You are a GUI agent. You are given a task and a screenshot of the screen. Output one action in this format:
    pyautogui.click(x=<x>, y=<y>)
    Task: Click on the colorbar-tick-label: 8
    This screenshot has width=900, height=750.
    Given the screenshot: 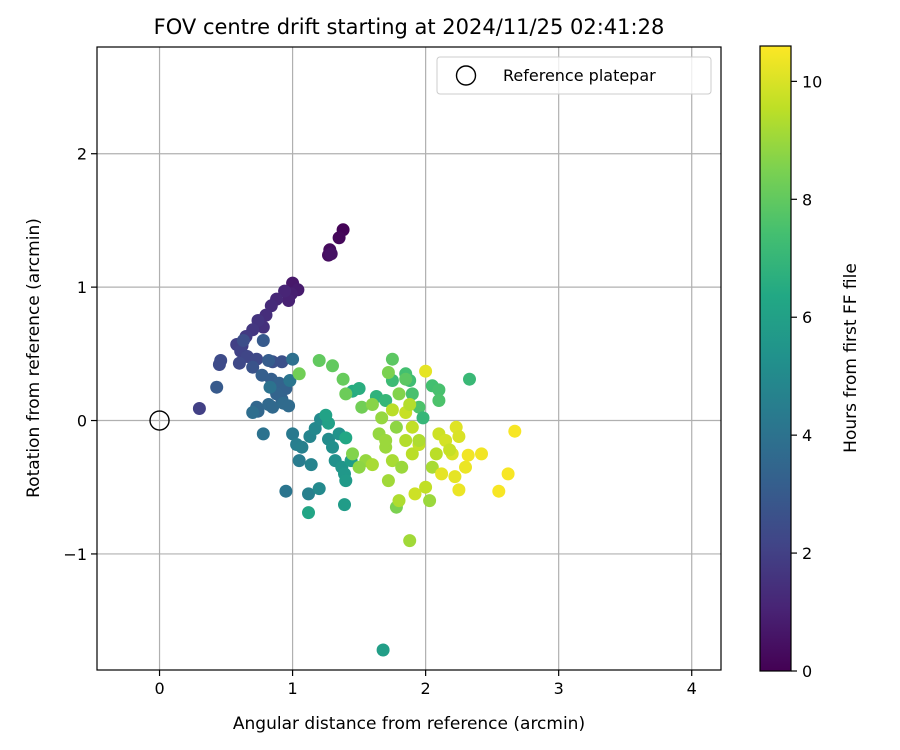 What is the action you would take?
    pyautogui.click(x=807, y=199)
    